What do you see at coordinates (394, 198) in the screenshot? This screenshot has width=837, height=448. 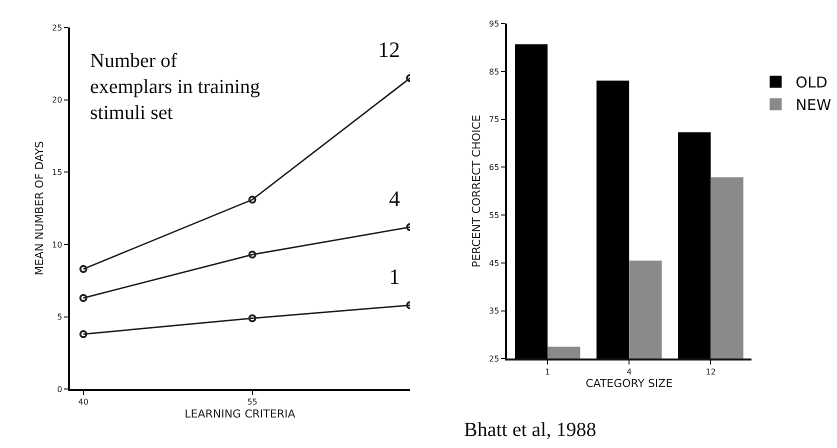 I see `series-label: 4` at bounding box center [394, 198].